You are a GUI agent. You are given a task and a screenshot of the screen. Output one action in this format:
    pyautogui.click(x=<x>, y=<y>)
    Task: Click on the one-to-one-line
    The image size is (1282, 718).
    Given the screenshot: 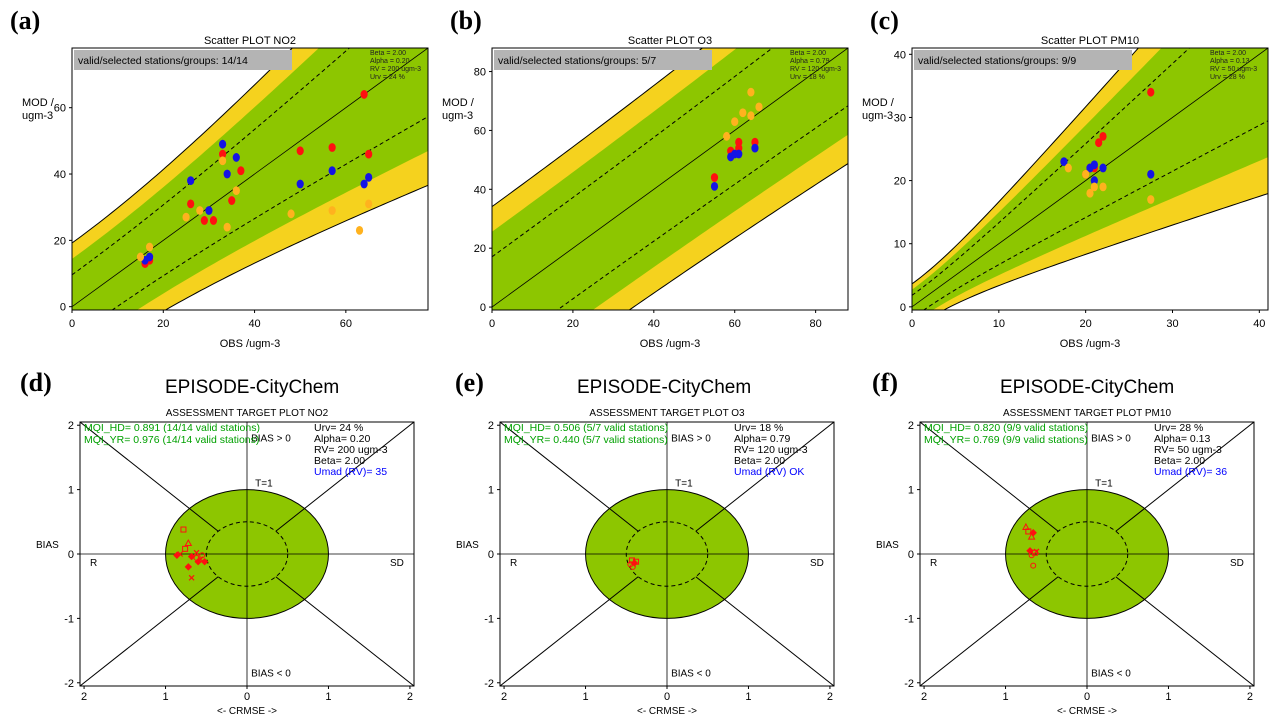 What is the action you would take?
    pyautogui.click(x=250, y=178)
    